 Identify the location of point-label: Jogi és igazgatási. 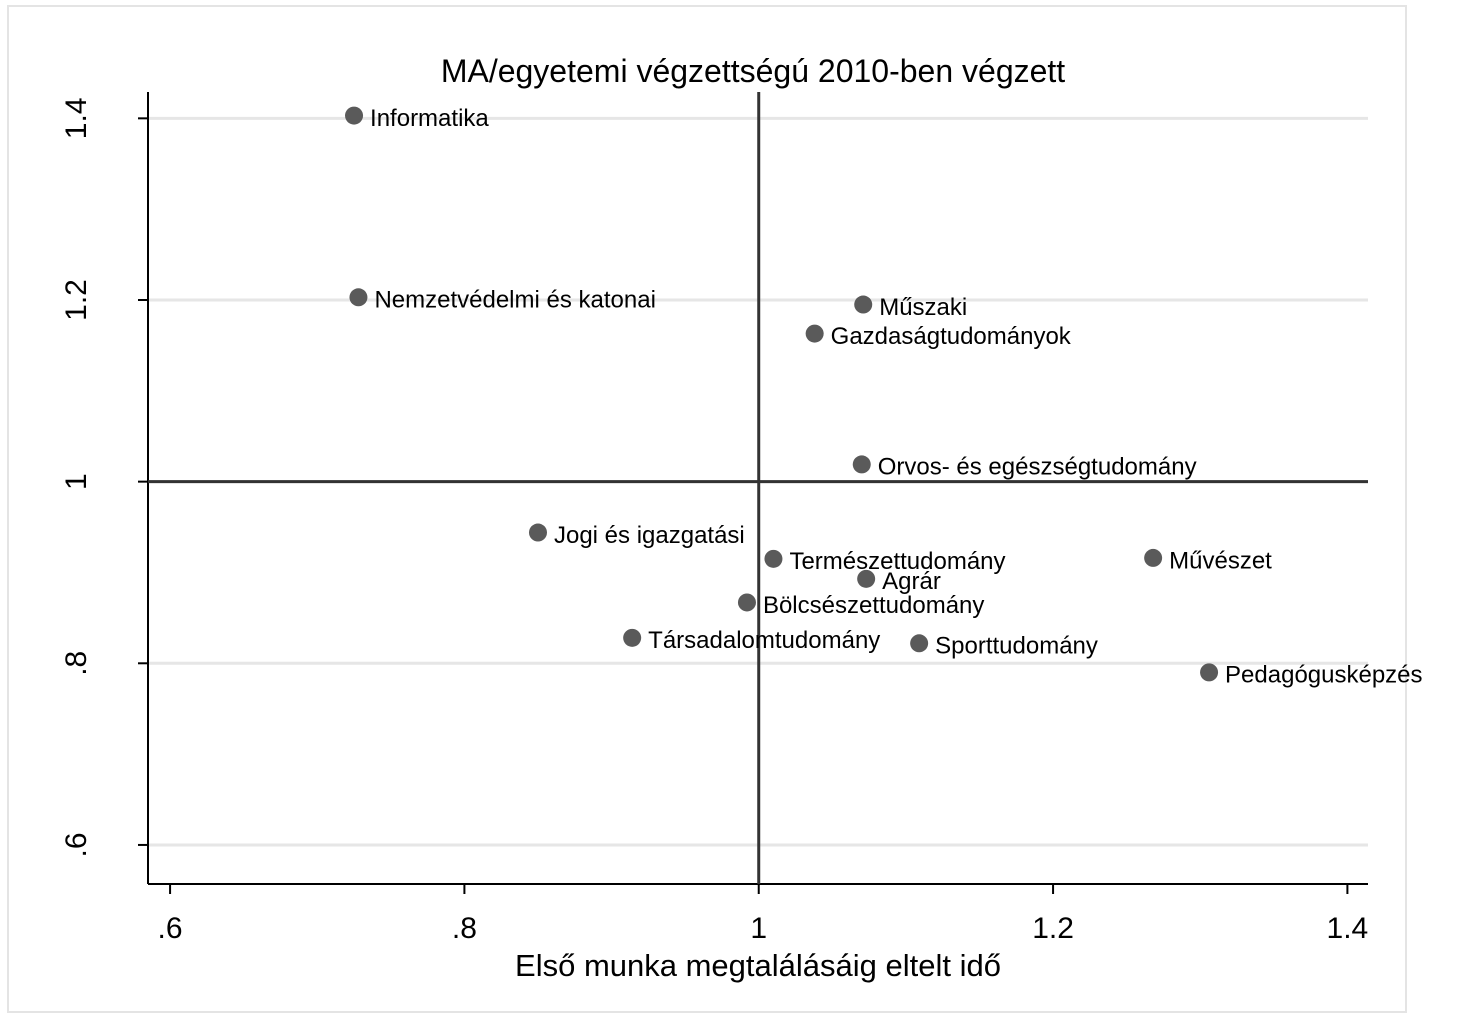
(649, 535).